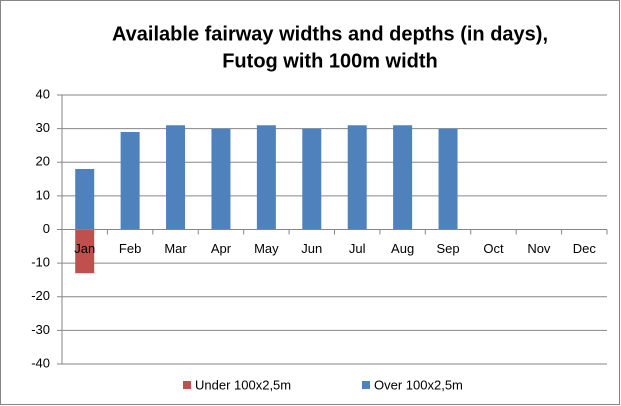 The height and width of the screenshot is (406, 621). I want to click on y-tick-label: 20, so click(43, 161).